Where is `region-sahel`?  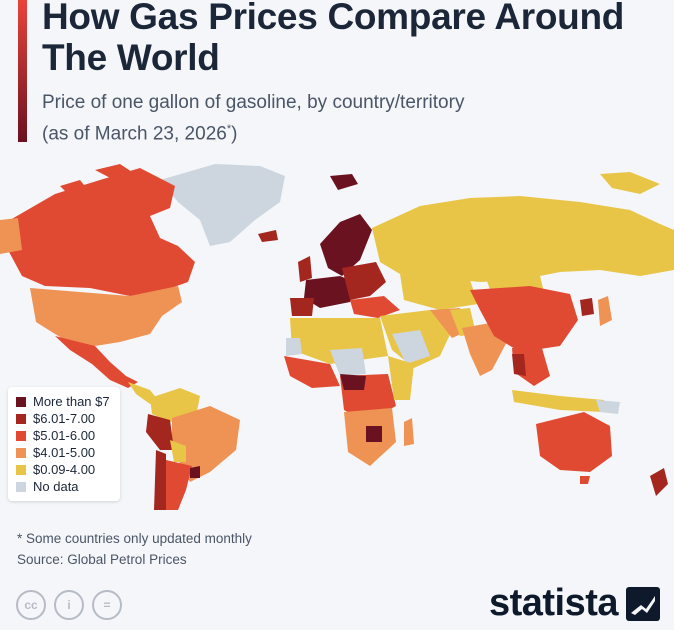 region-sahel is located at coordinates (348, 362).